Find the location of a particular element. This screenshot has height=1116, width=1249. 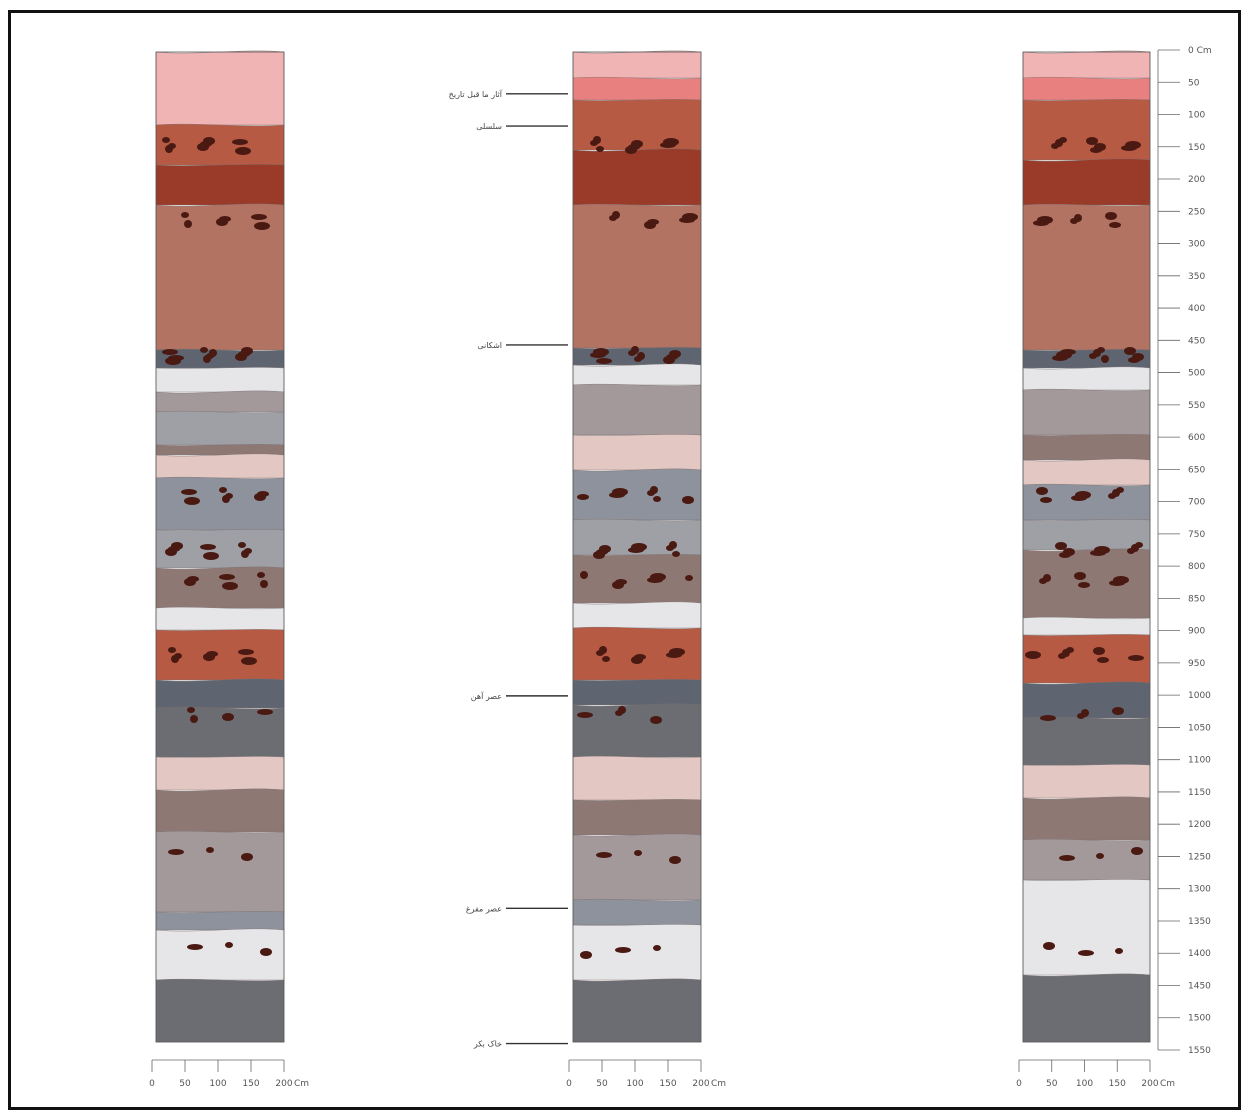

depth-tick-label: 1350 is located at coordinates (1199, 922).